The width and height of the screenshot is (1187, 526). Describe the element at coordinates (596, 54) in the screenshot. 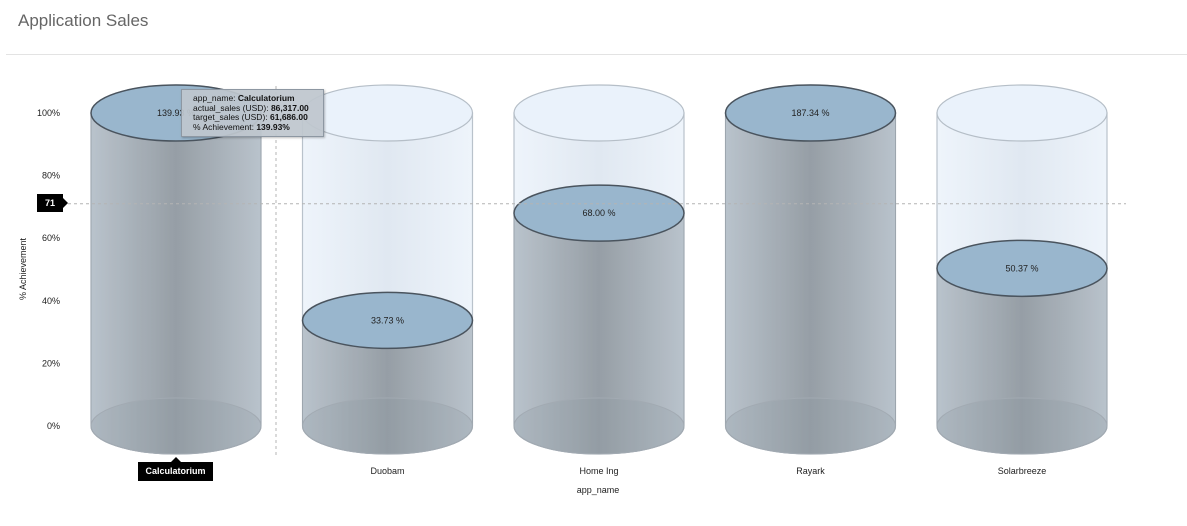

I see `header-divider` at that location.